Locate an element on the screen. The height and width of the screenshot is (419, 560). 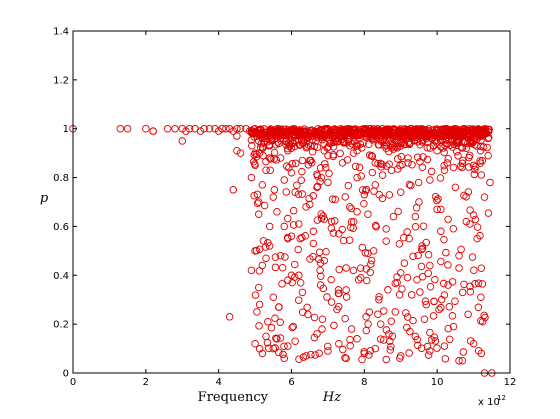
x-tick-label: 12 is located at coordinates (510, 382).